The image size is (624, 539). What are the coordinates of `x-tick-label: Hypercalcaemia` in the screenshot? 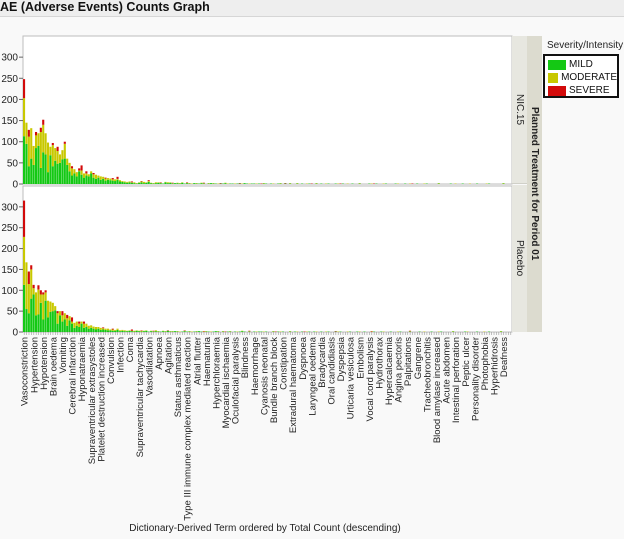 It's located at (389, 370).